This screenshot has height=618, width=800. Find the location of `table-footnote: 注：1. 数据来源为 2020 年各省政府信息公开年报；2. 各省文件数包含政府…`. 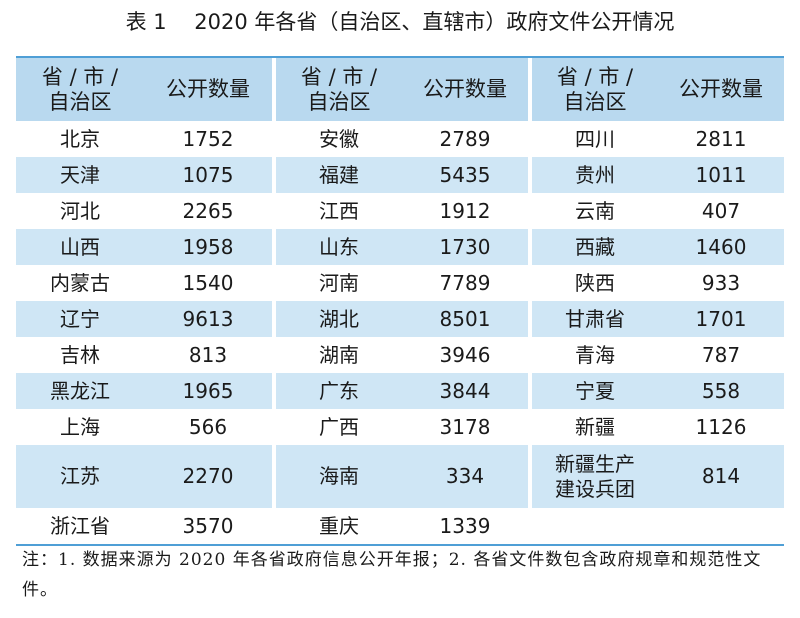

table-footnote: 注：1. 数据来源为 2020 年各省政府信息公开年报；2. 各省文件数包含政府… is located at coordinates (392, 575).